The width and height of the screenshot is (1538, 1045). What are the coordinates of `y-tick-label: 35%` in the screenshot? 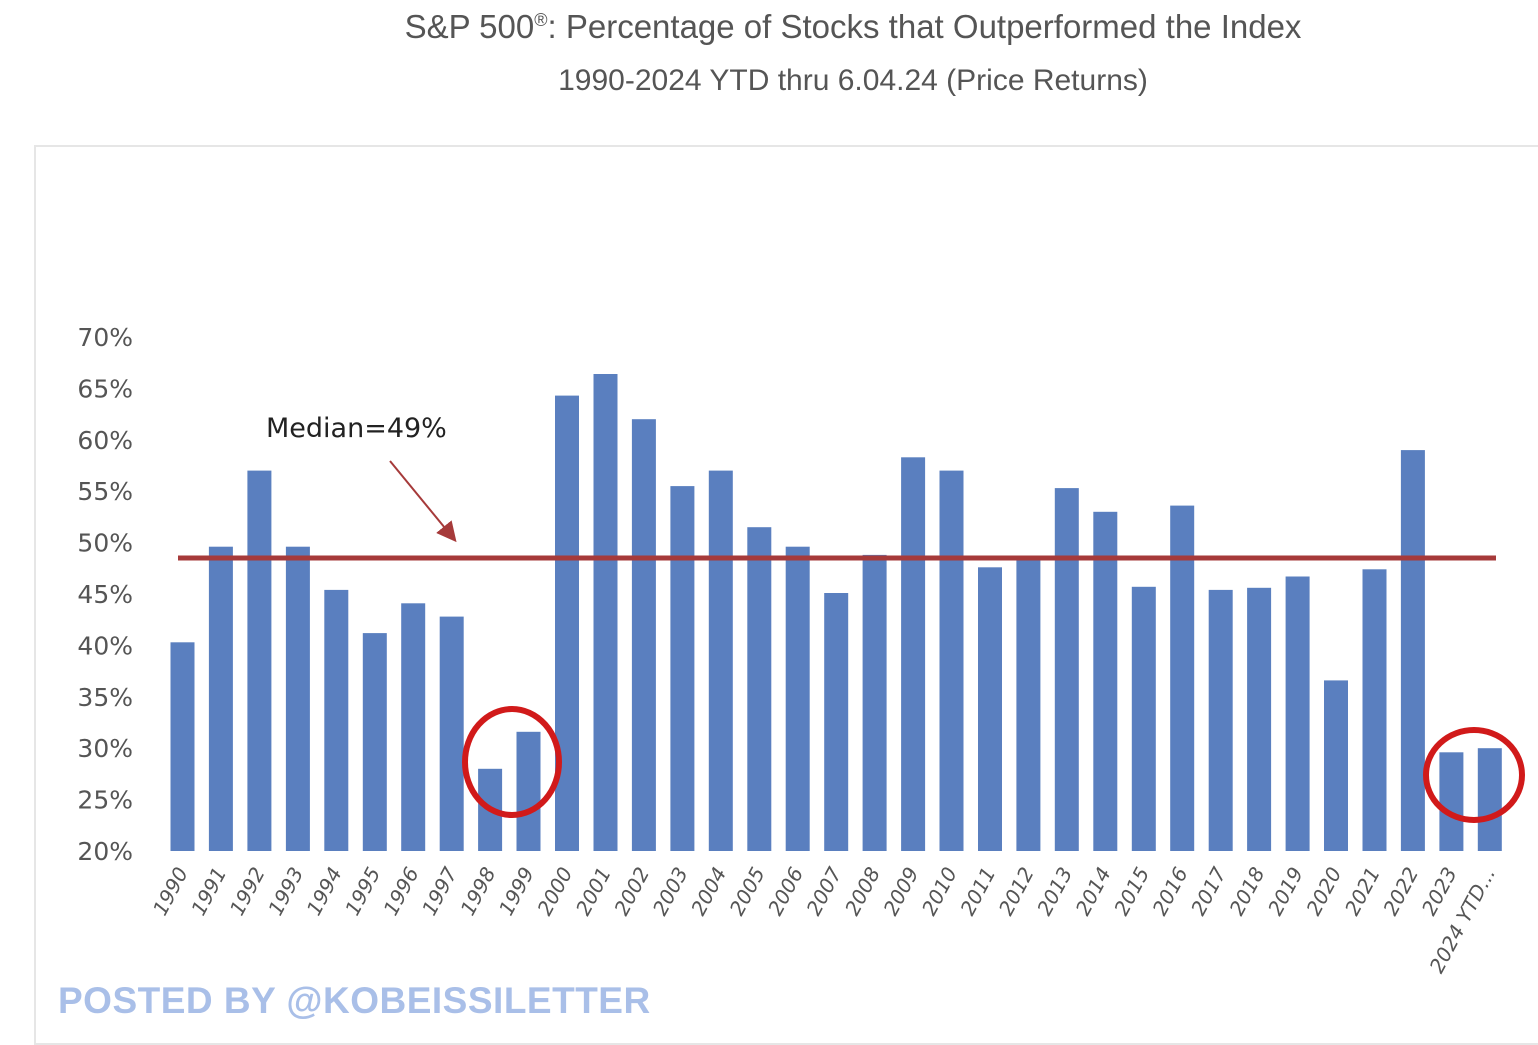 It's located at (105, 697).